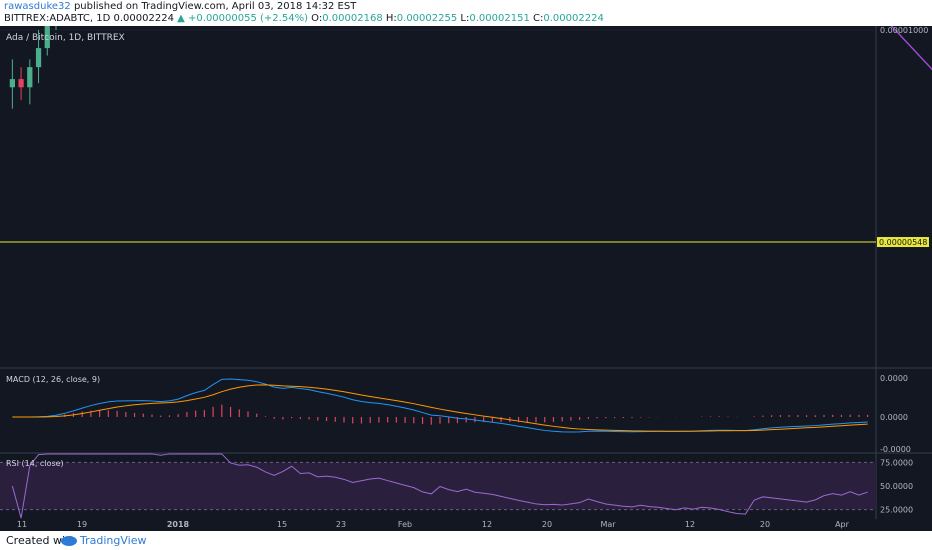  I want to click on author-link: rawasduke32, so click(37, 6).